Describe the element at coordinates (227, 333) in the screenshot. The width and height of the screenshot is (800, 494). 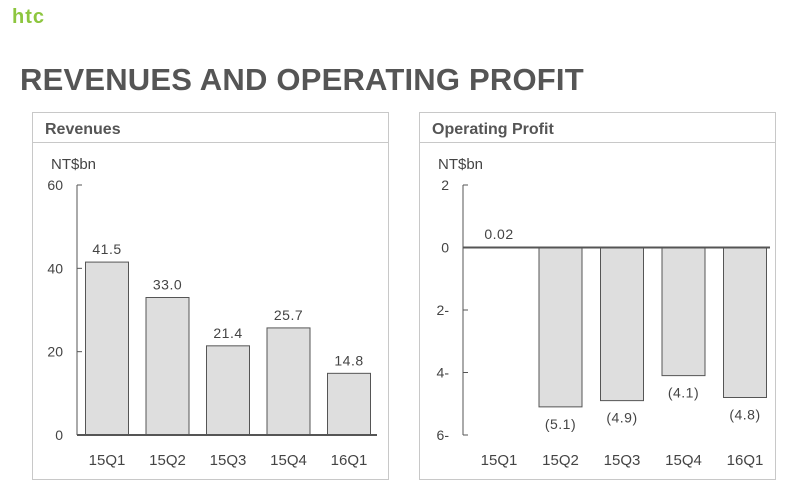
I see `data-label: 21.4` at that location.